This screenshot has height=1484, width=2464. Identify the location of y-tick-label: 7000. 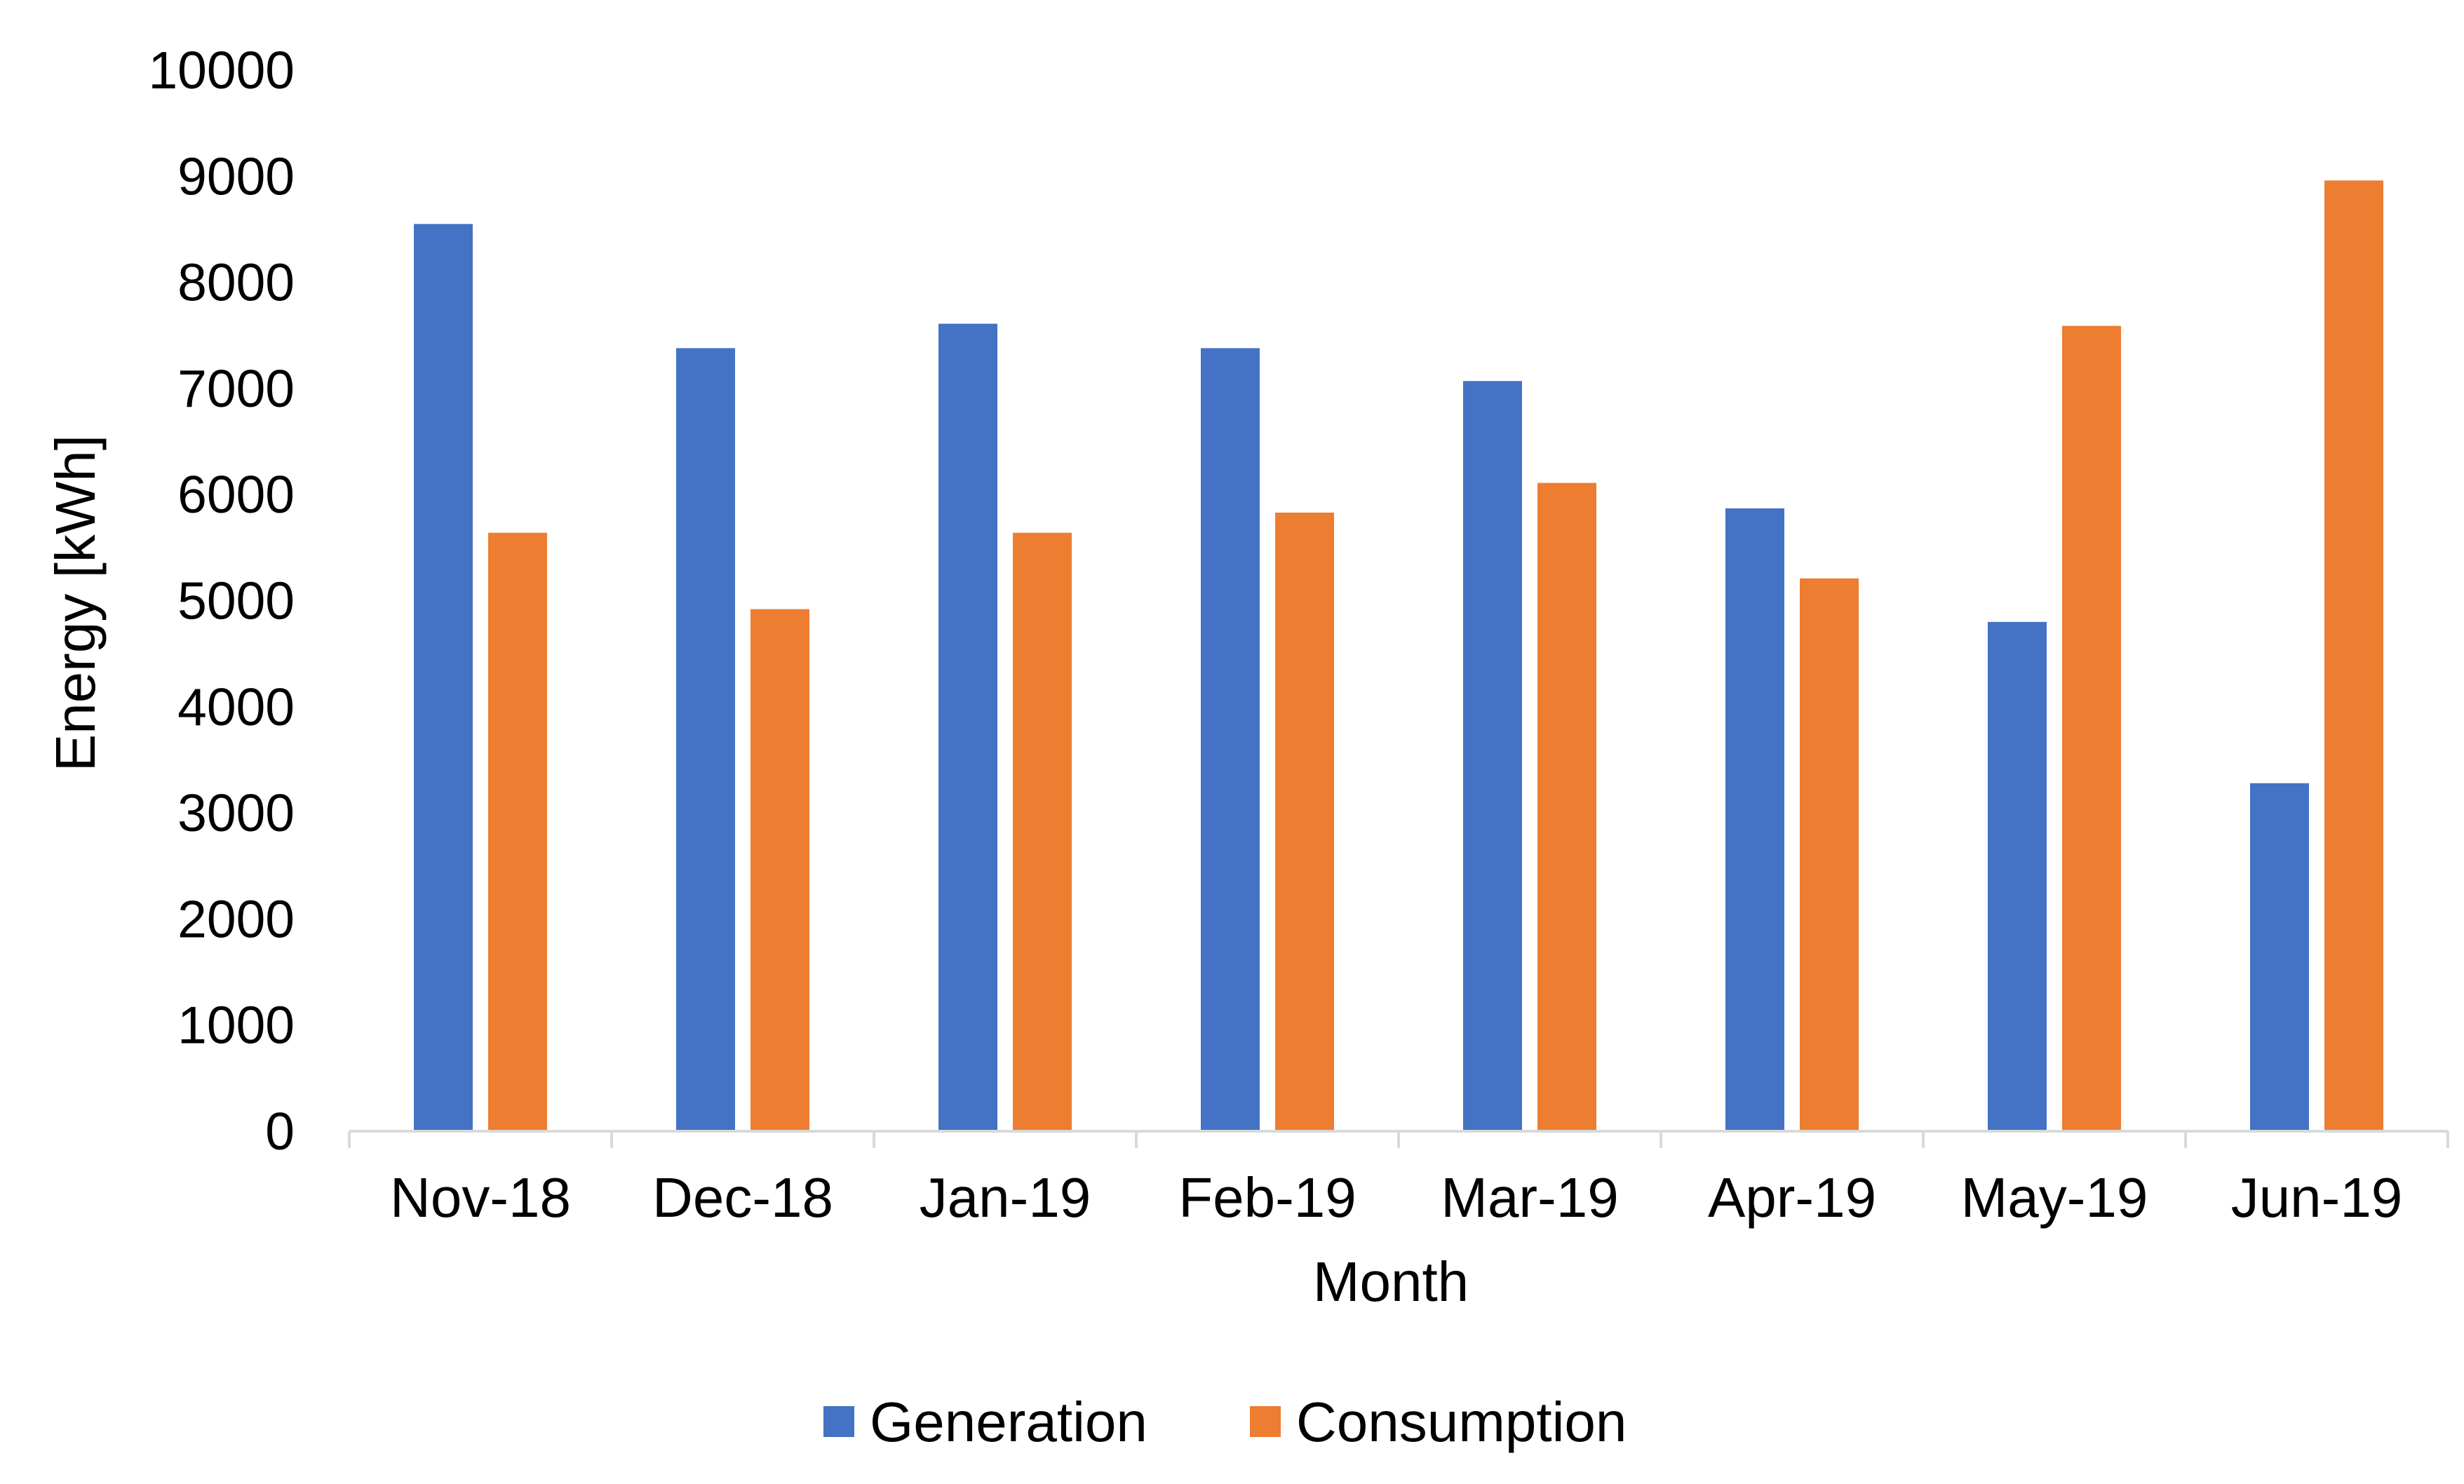
(236, 389).